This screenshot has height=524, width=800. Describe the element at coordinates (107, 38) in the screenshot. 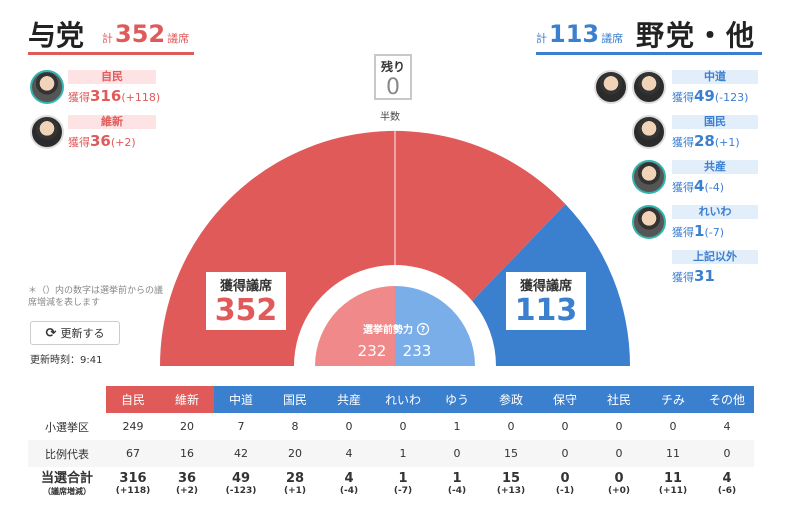

I see `ruling-total-prefix: 計` at that location.